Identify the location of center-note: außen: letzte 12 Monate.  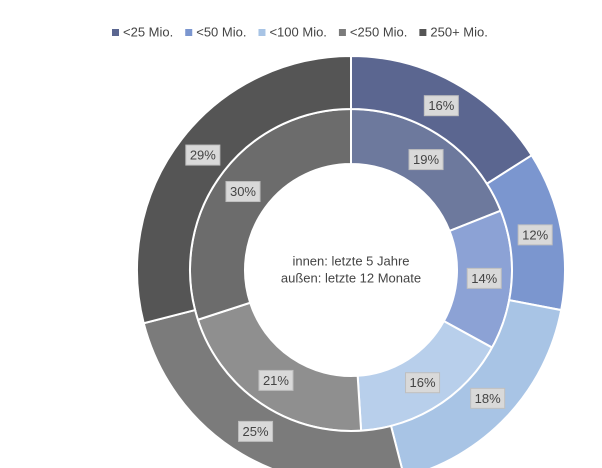
(351, 277).